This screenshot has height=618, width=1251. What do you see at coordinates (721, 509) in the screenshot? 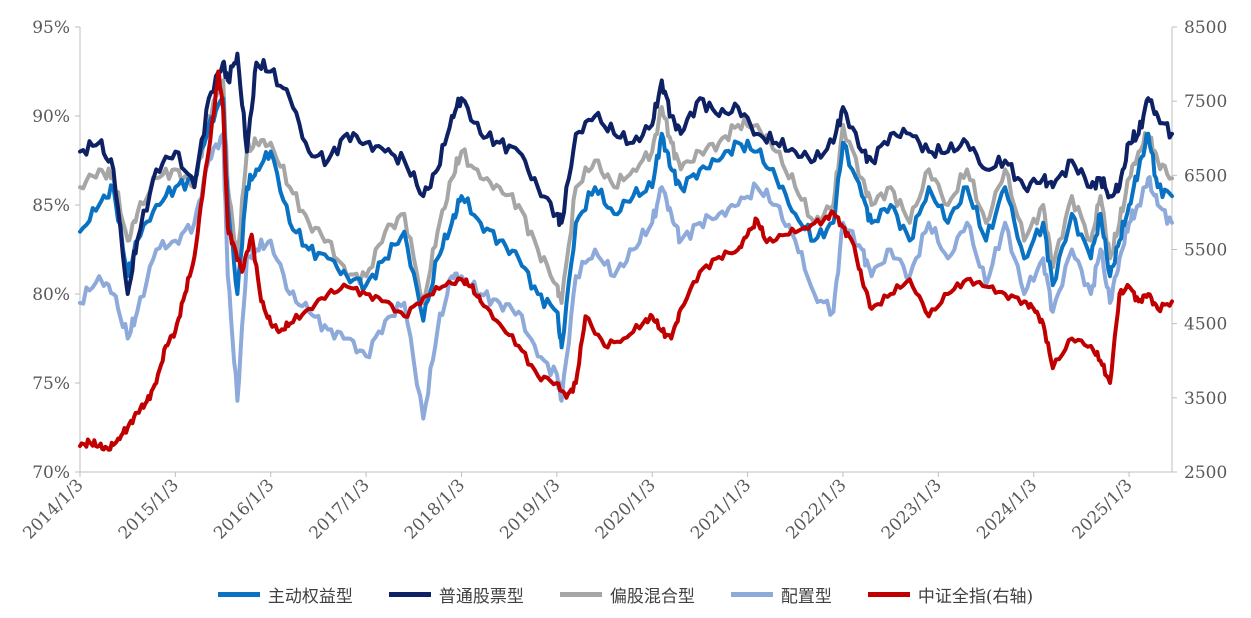
I see `x-tick-label: 2021/1/3` at bounding box center [721, 509].